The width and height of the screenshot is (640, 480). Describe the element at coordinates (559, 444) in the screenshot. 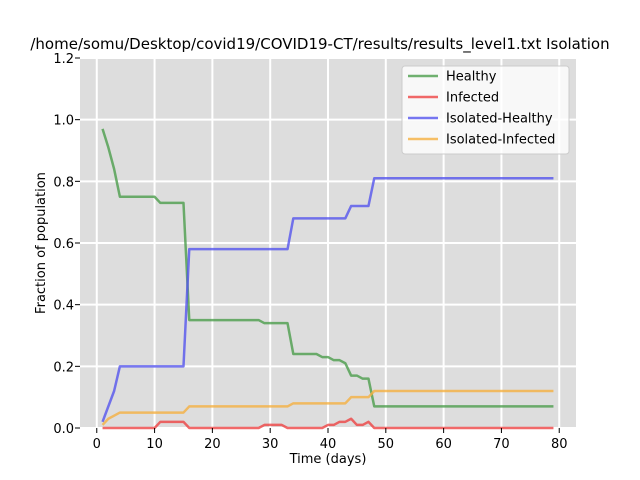

I see `x-tick-label: 80` at that location.